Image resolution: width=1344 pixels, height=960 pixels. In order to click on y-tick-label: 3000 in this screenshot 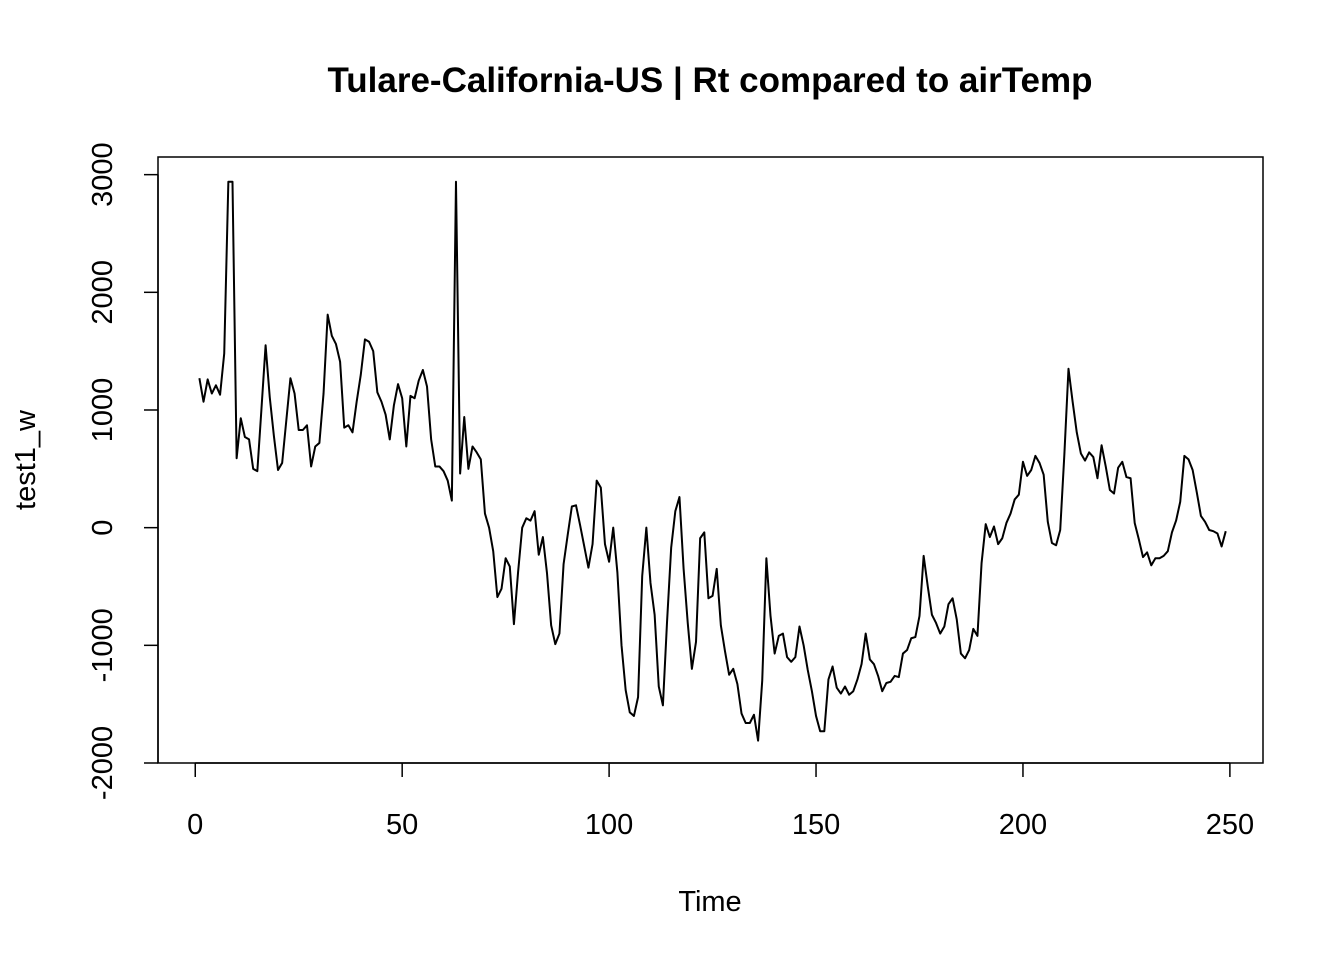, I will do `click(103, 174)`.